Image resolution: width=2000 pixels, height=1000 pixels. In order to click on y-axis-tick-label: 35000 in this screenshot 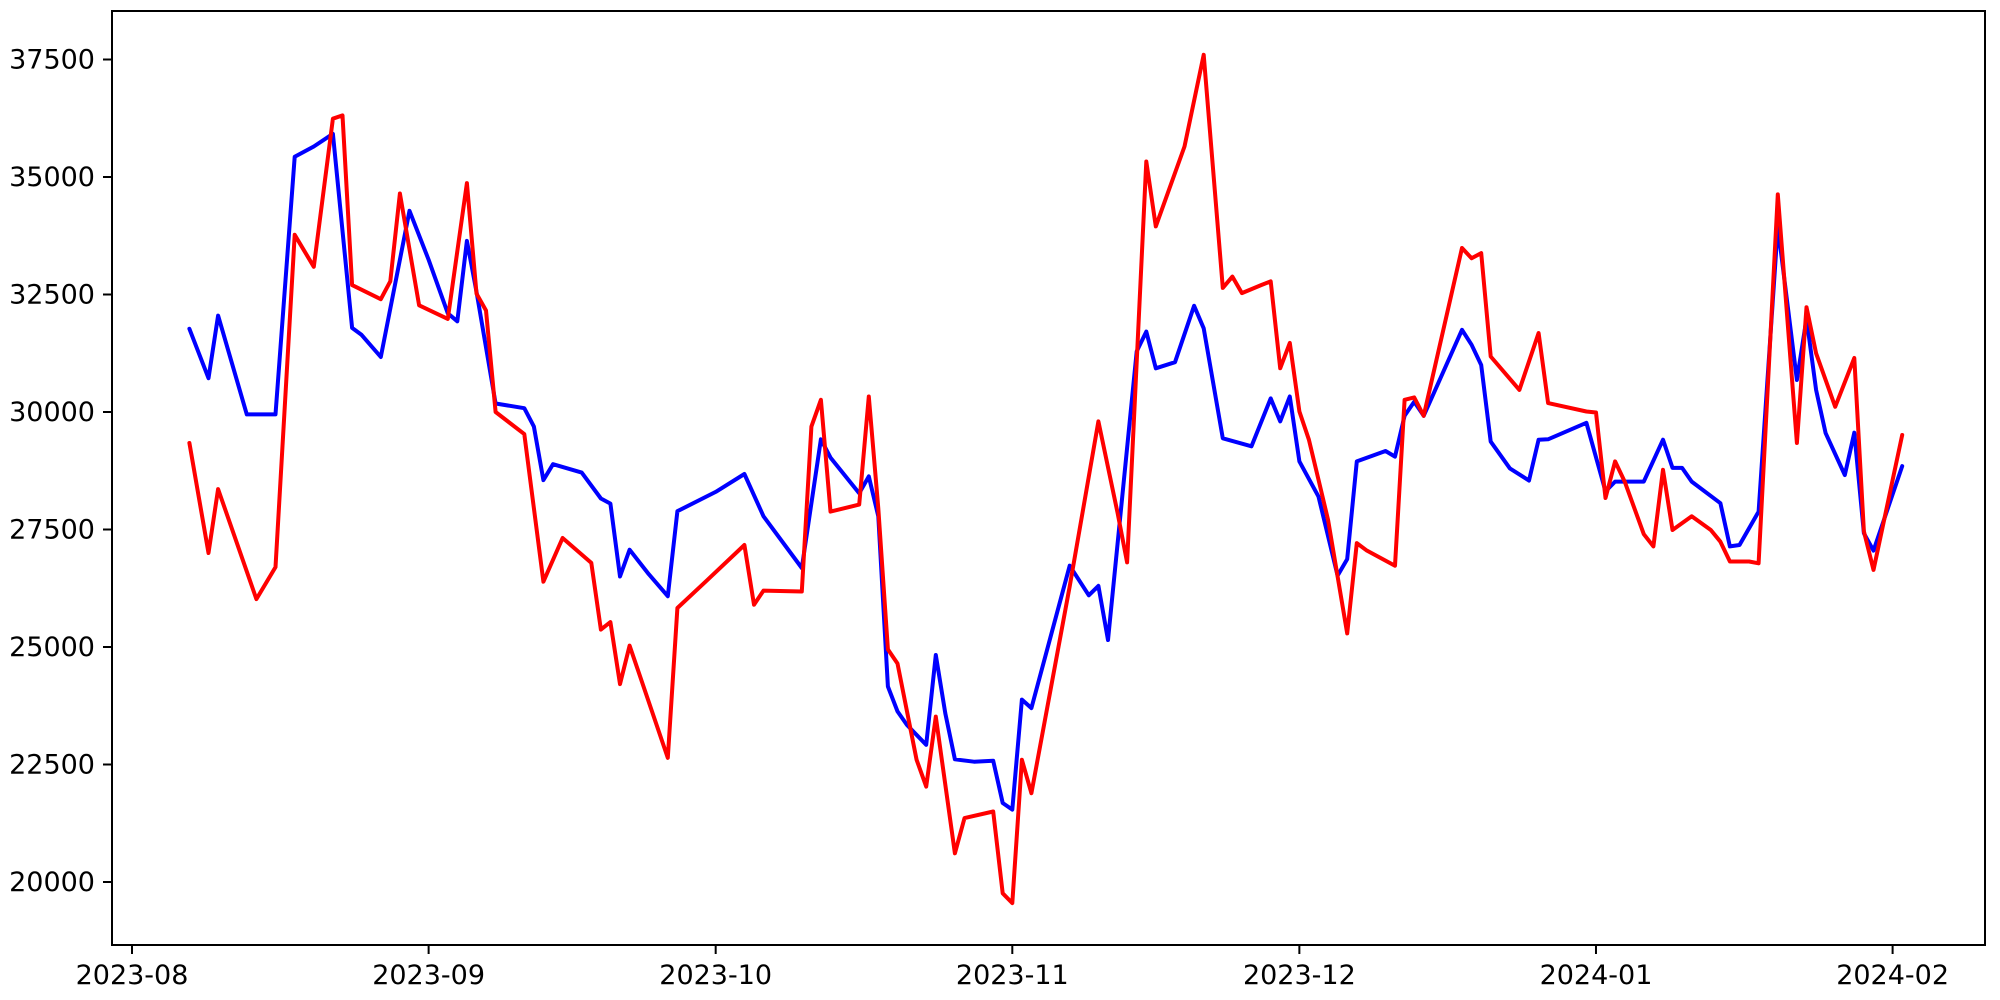, I will do `click(52, 177)`.